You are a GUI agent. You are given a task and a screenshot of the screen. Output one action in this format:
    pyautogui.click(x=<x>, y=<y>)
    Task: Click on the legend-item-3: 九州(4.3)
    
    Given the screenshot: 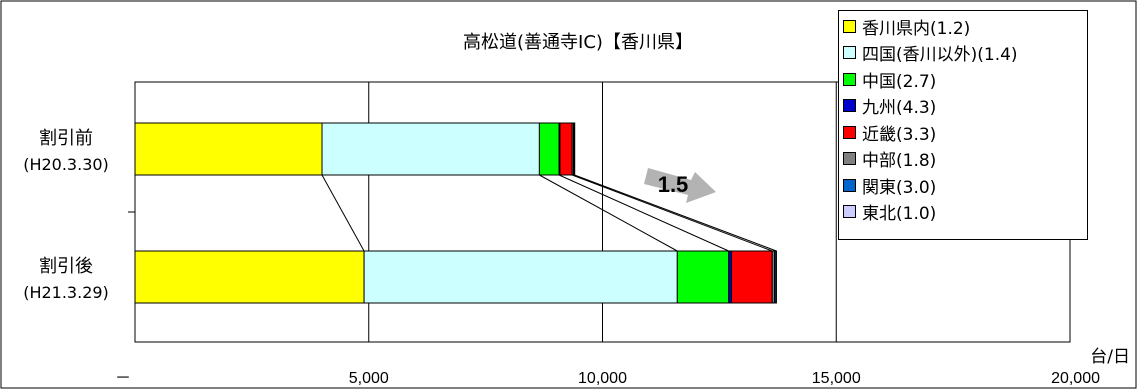 What is the action you would take?
    pyautogui.click(x=963, y=106)
    